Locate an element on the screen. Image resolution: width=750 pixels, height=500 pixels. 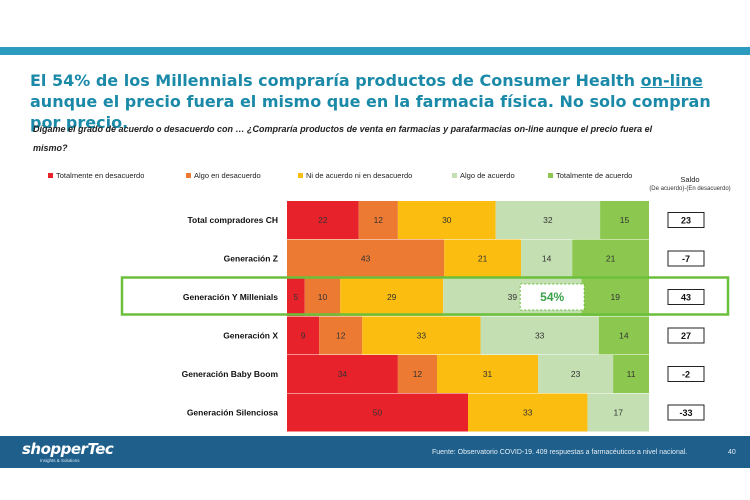
saldo-value: -33 is located at coordinates (685, 413).